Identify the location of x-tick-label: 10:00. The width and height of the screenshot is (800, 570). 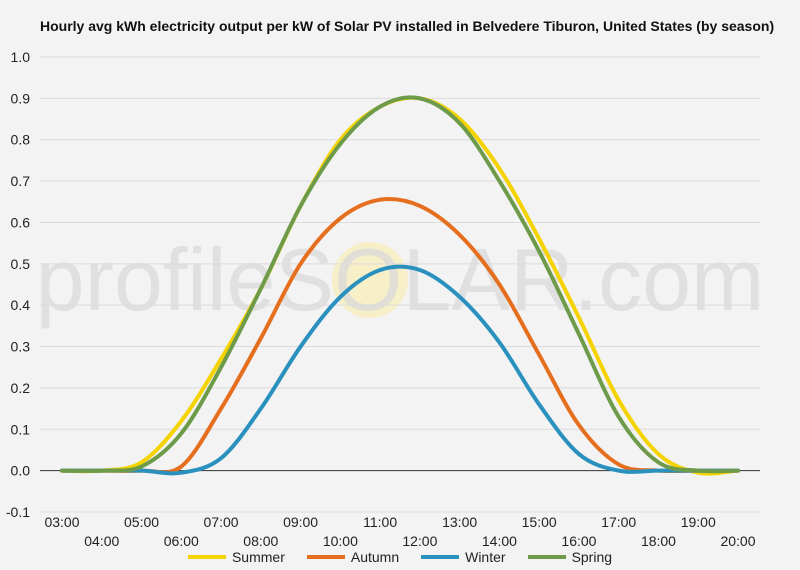
(340, 541).